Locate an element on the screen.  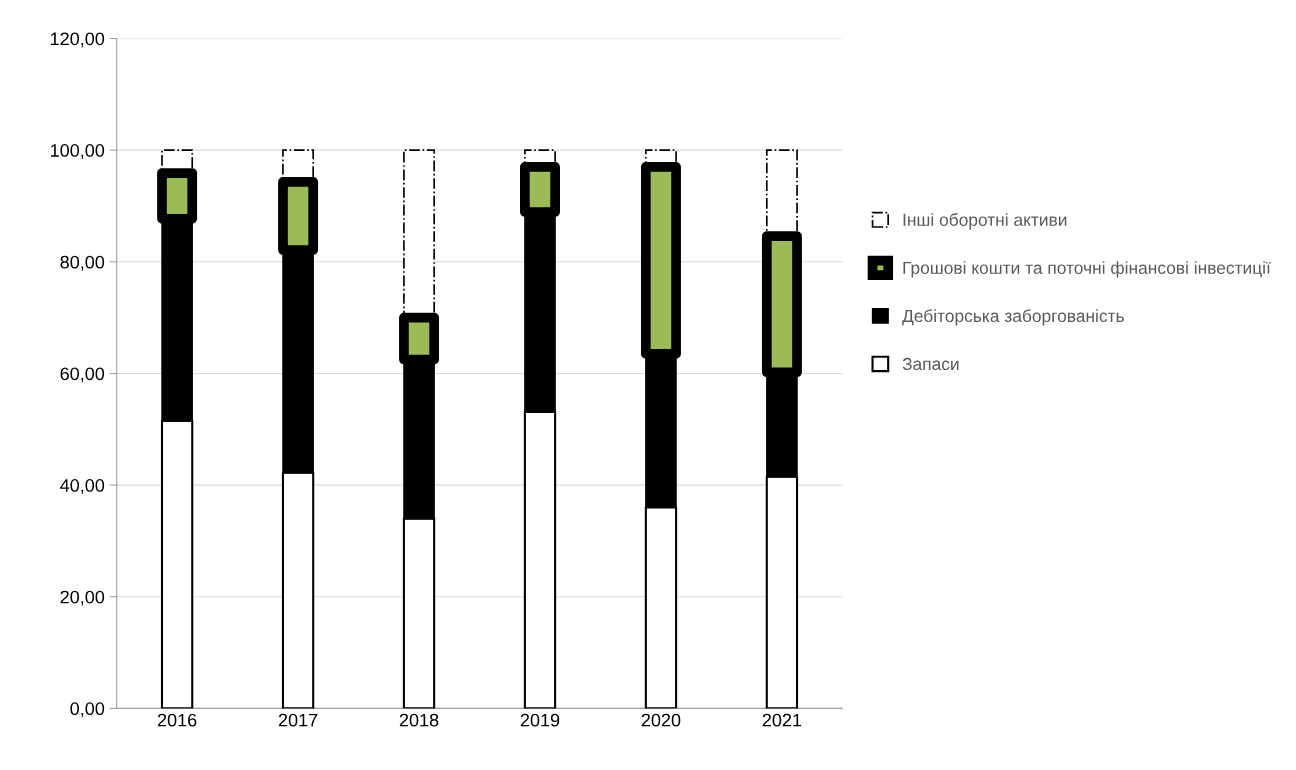
x-tick-label: 2019 is located at coordinates (540, 720).